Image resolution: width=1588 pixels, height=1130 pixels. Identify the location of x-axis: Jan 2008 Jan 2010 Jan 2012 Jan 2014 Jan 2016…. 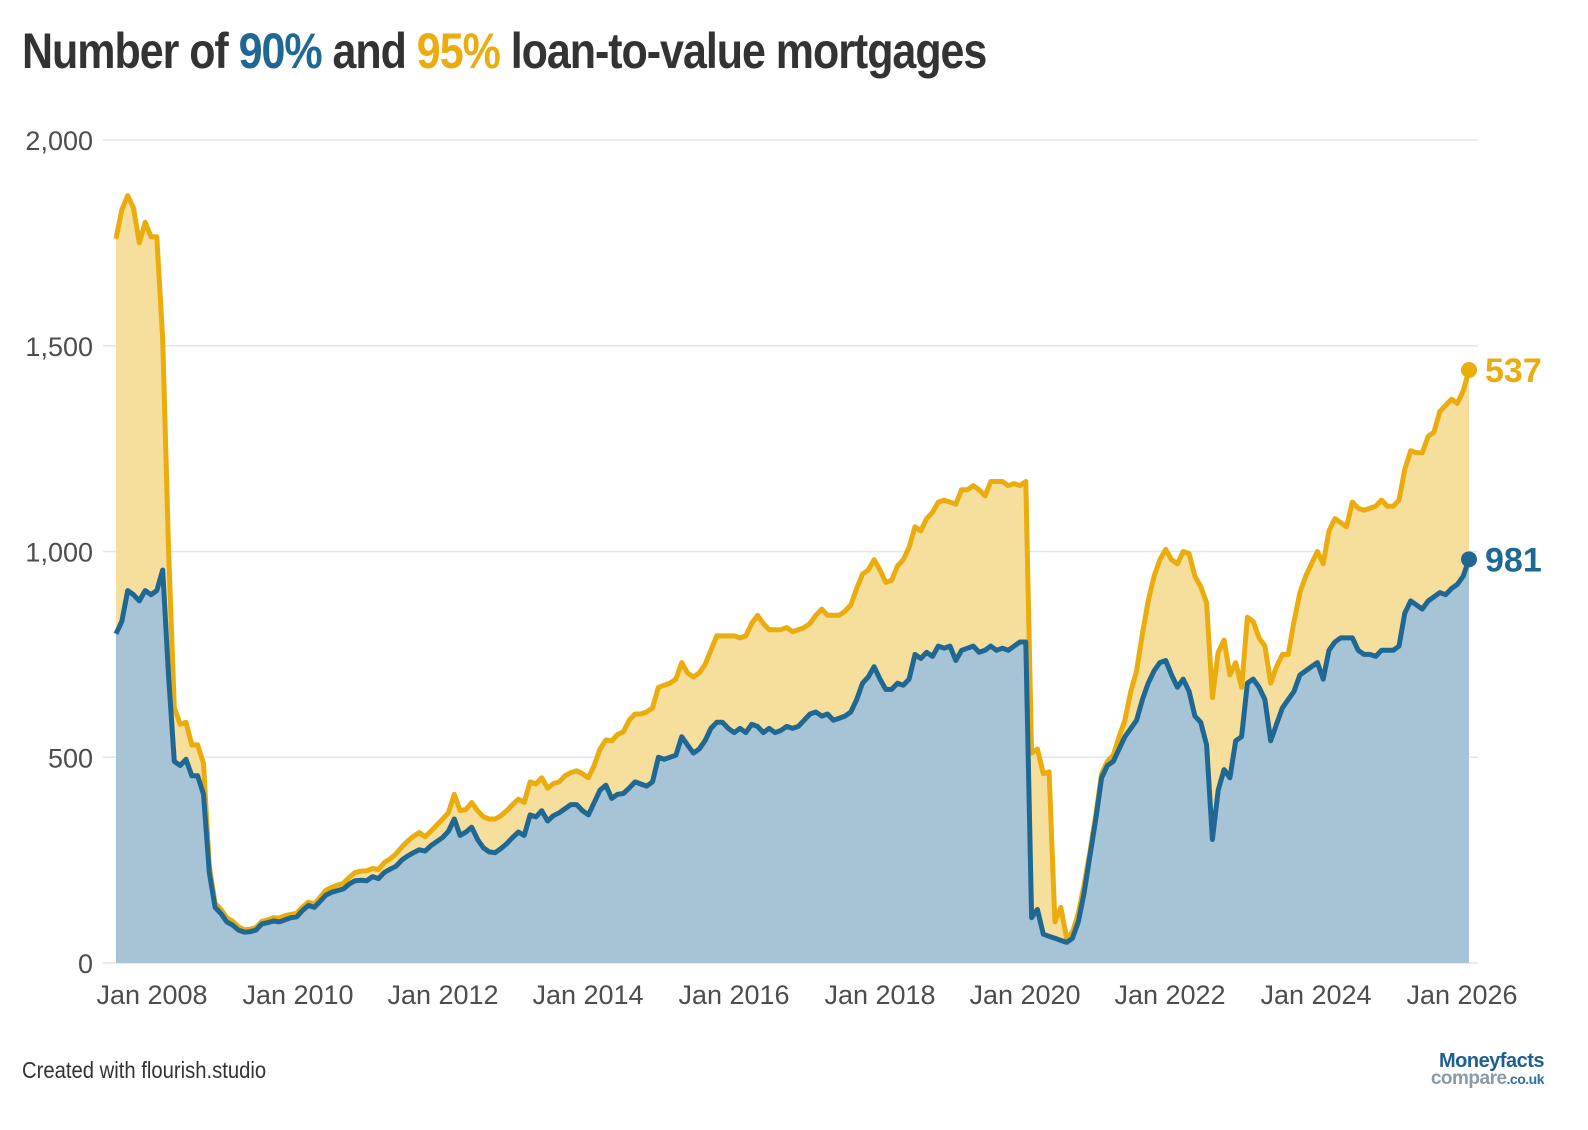
(806, 995).